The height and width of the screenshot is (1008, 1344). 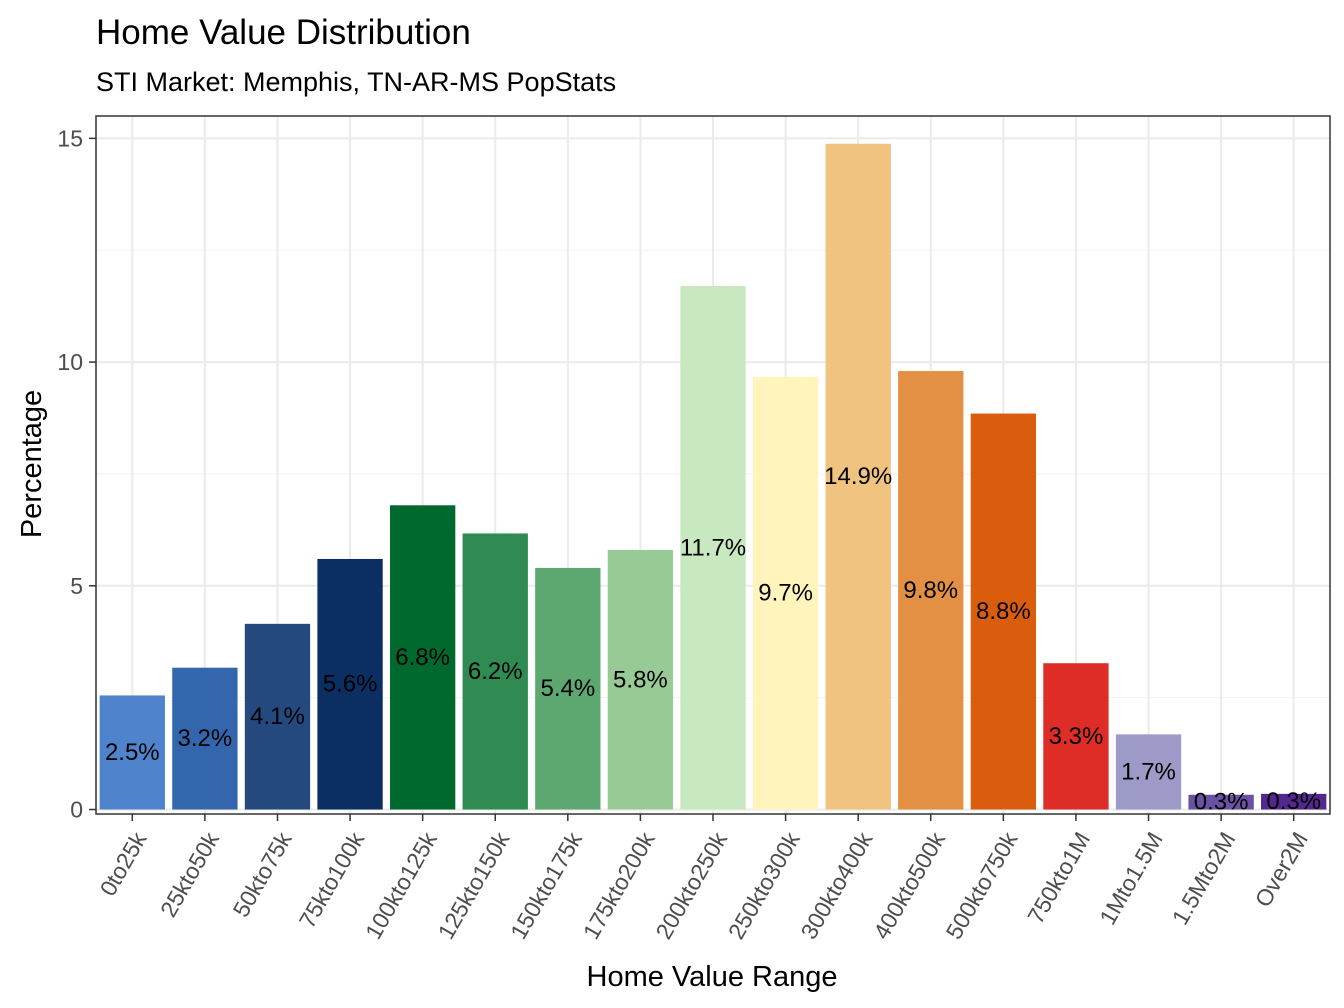 I want to click on x-tick-label: 75kto100k, so click(x=332, y=879).